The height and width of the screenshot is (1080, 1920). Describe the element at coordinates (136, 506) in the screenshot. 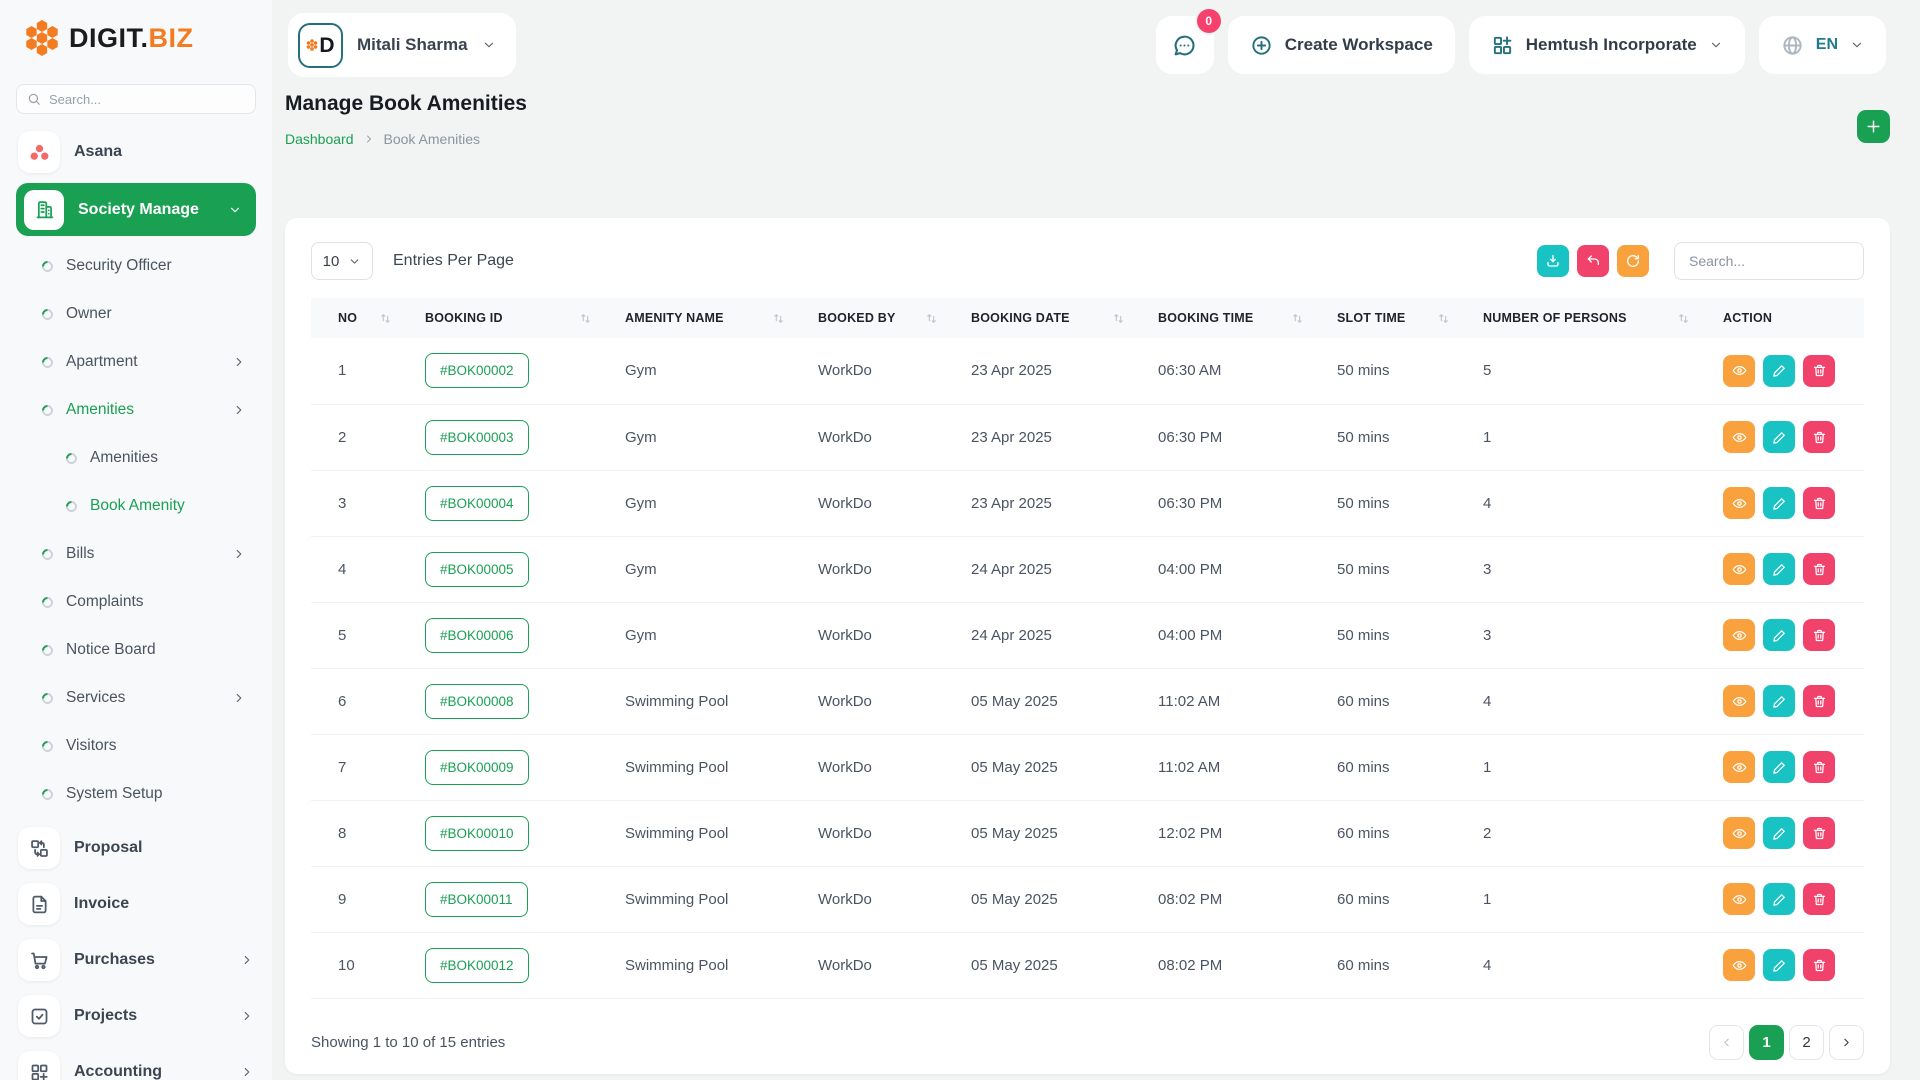

I see `sidebar-item-book-amenity: Book Amenity` at that location.